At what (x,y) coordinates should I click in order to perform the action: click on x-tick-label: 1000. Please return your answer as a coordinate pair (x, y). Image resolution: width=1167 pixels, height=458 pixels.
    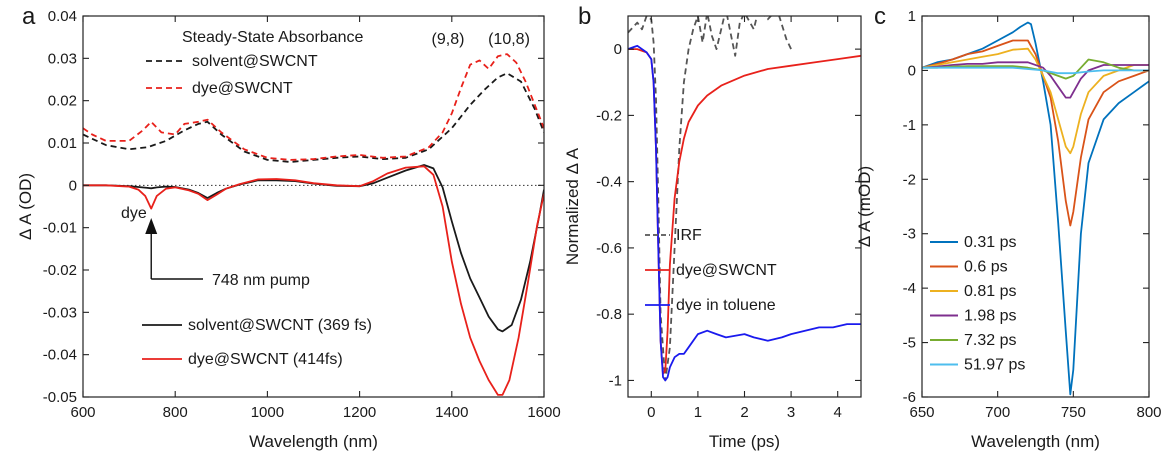
    Looking at the image, I should click on (267, 412).